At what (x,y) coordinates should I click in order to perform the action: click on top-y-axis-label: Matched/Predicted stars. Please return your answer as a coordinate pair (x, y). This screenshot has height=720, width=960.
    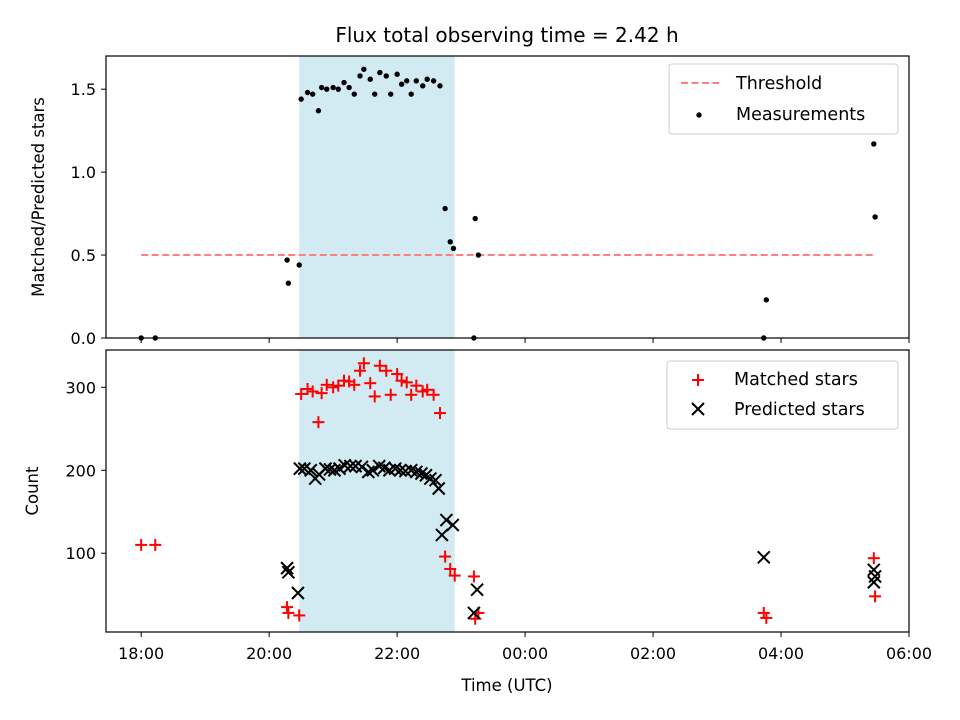
    Looking at the image, I should click on (38, 197).